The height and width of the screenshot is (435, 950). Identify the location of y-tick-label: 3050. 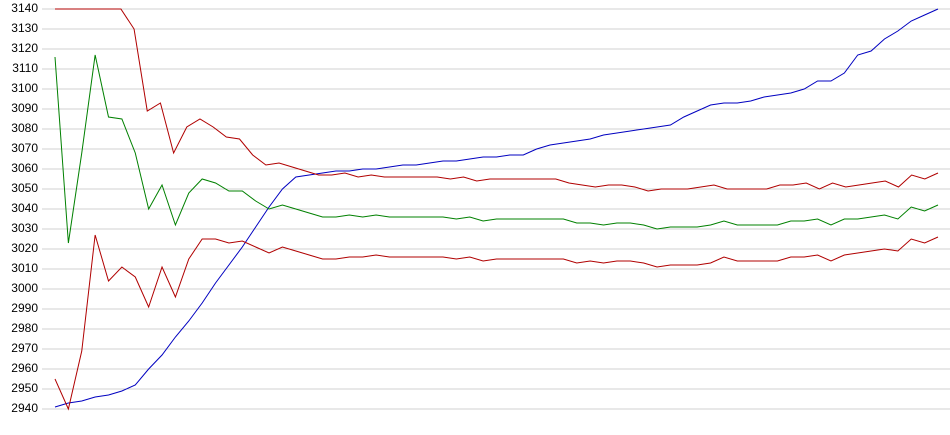
(24, 188).